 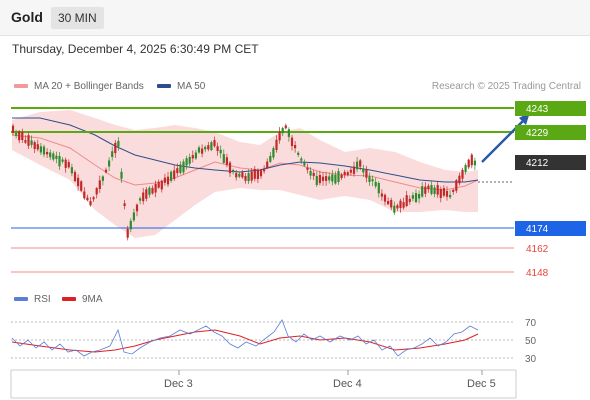 I want to click on 9ma-swatch-icon, so click(x=69, y=299).